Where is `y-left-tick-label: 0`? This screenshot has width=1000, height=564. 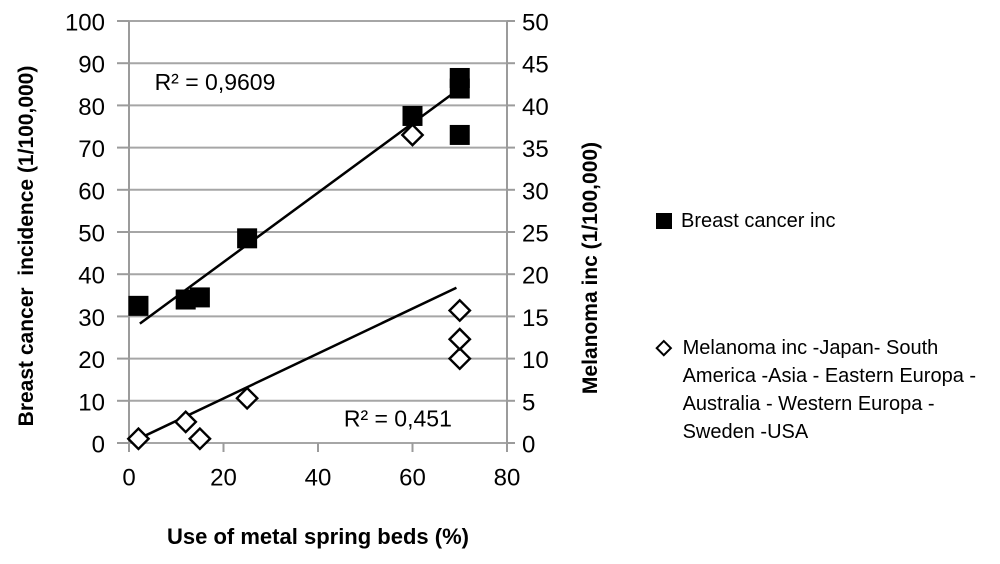
y-left-tick-label: 0 is located at coordinates (98, 445).